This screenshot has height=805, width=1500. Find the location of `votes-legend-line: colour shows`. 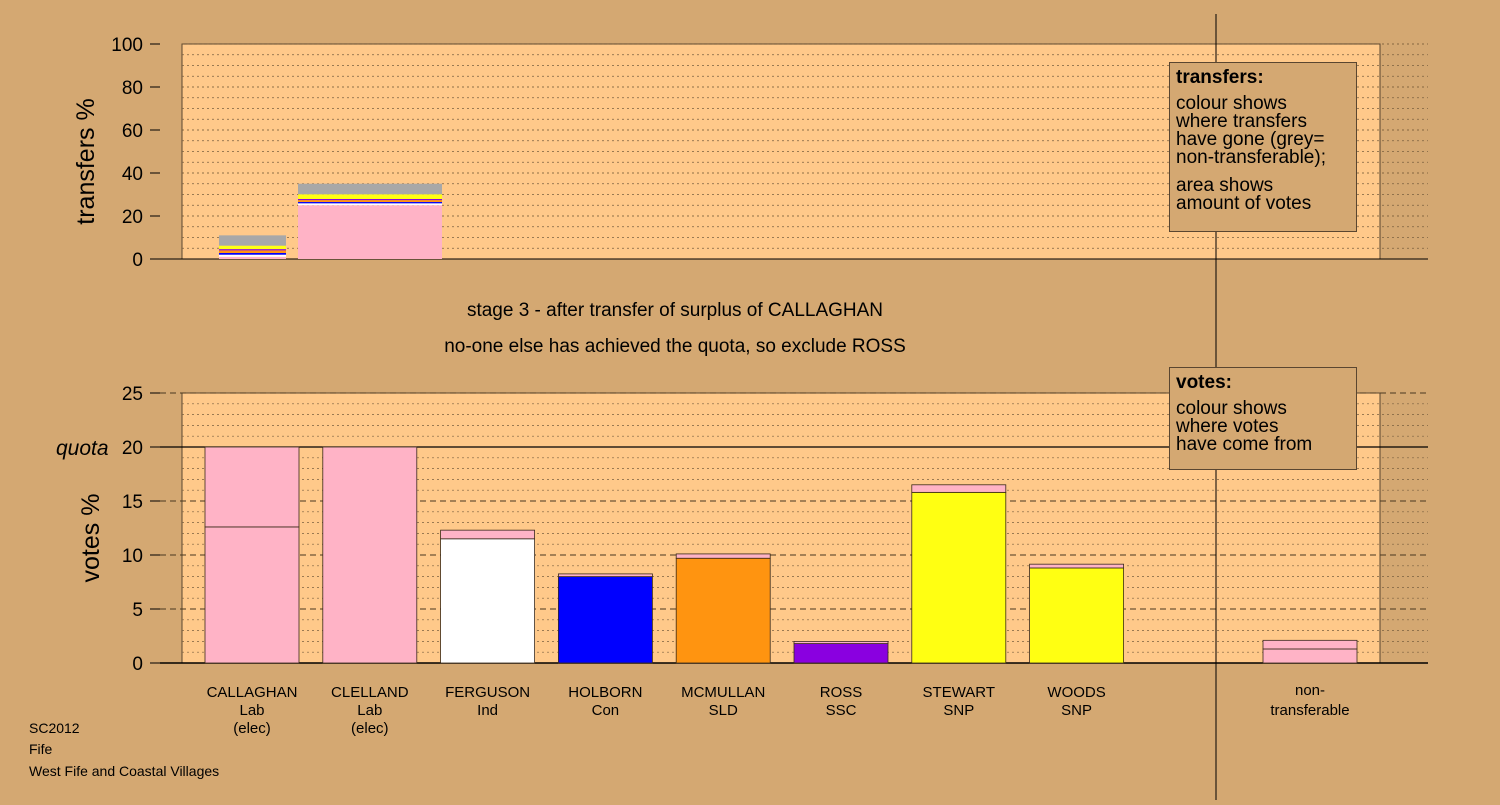

votes-legend-line: colour shows is located at coordinates (1231, 408).